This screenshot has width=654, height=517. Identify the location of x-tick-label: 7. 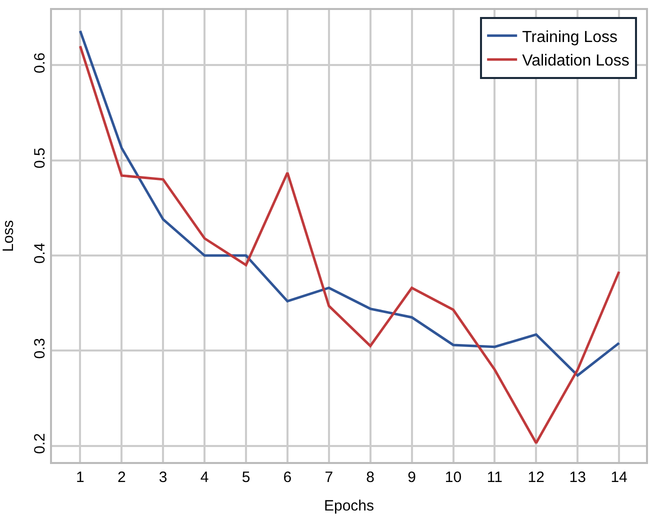
(329, 477).